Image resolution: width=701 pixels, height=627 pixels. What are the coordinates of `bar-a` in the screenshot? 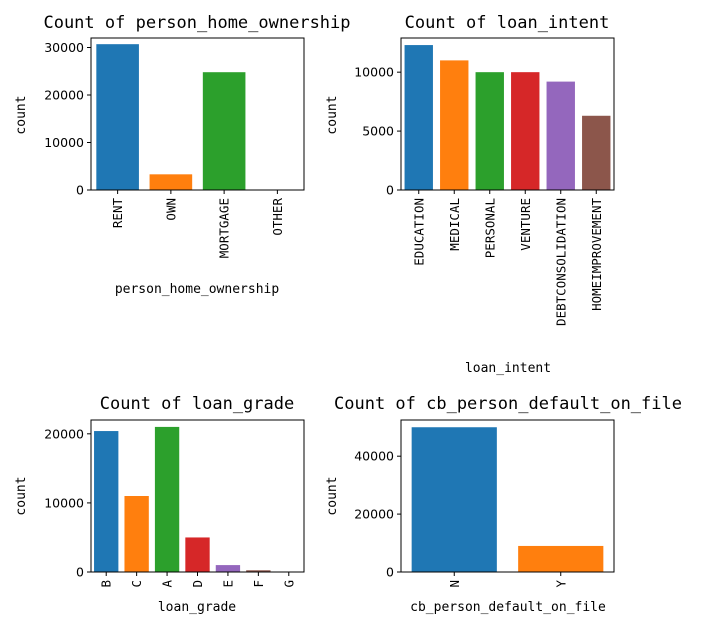 It's located at (167, 499).